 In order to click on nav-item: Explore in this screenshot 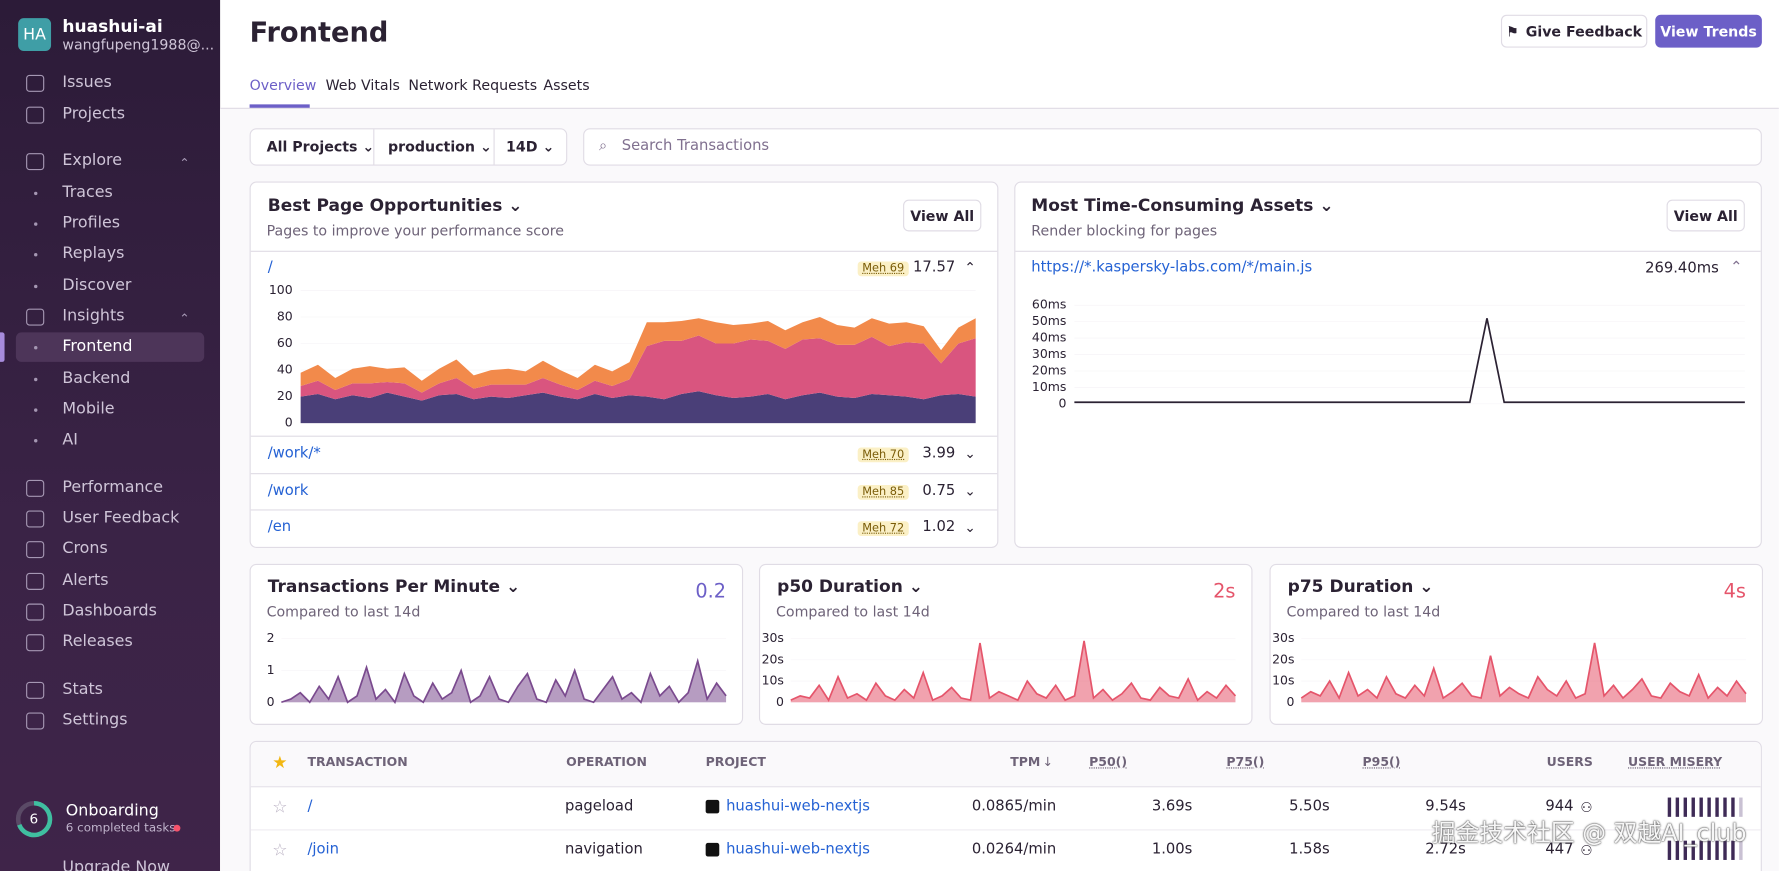, I will do `click(92, 160)`.